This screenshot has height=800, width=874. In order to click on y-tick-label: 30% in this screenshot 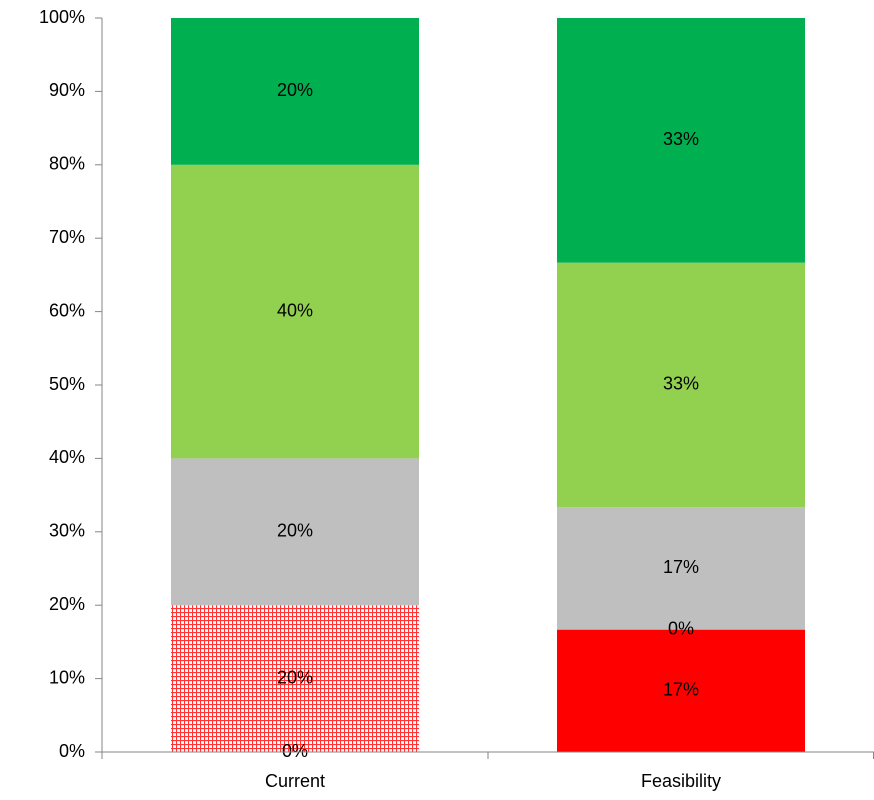, I will do `click(67, 531)`.